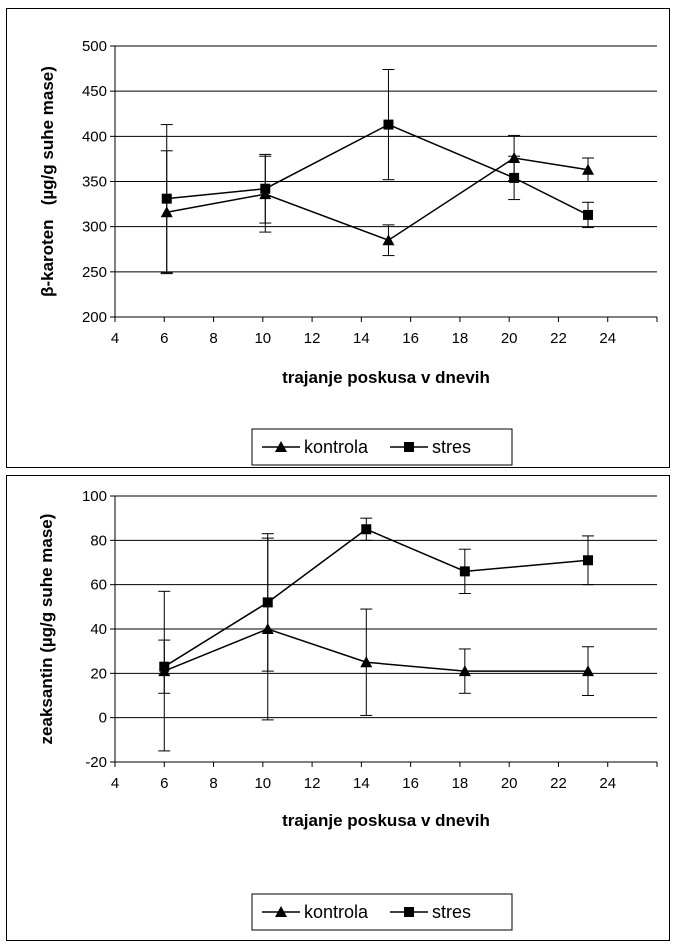  Describe the element at coordinates (98, 540) in the screenshot. I see `y-tick-label: 80` at that location.